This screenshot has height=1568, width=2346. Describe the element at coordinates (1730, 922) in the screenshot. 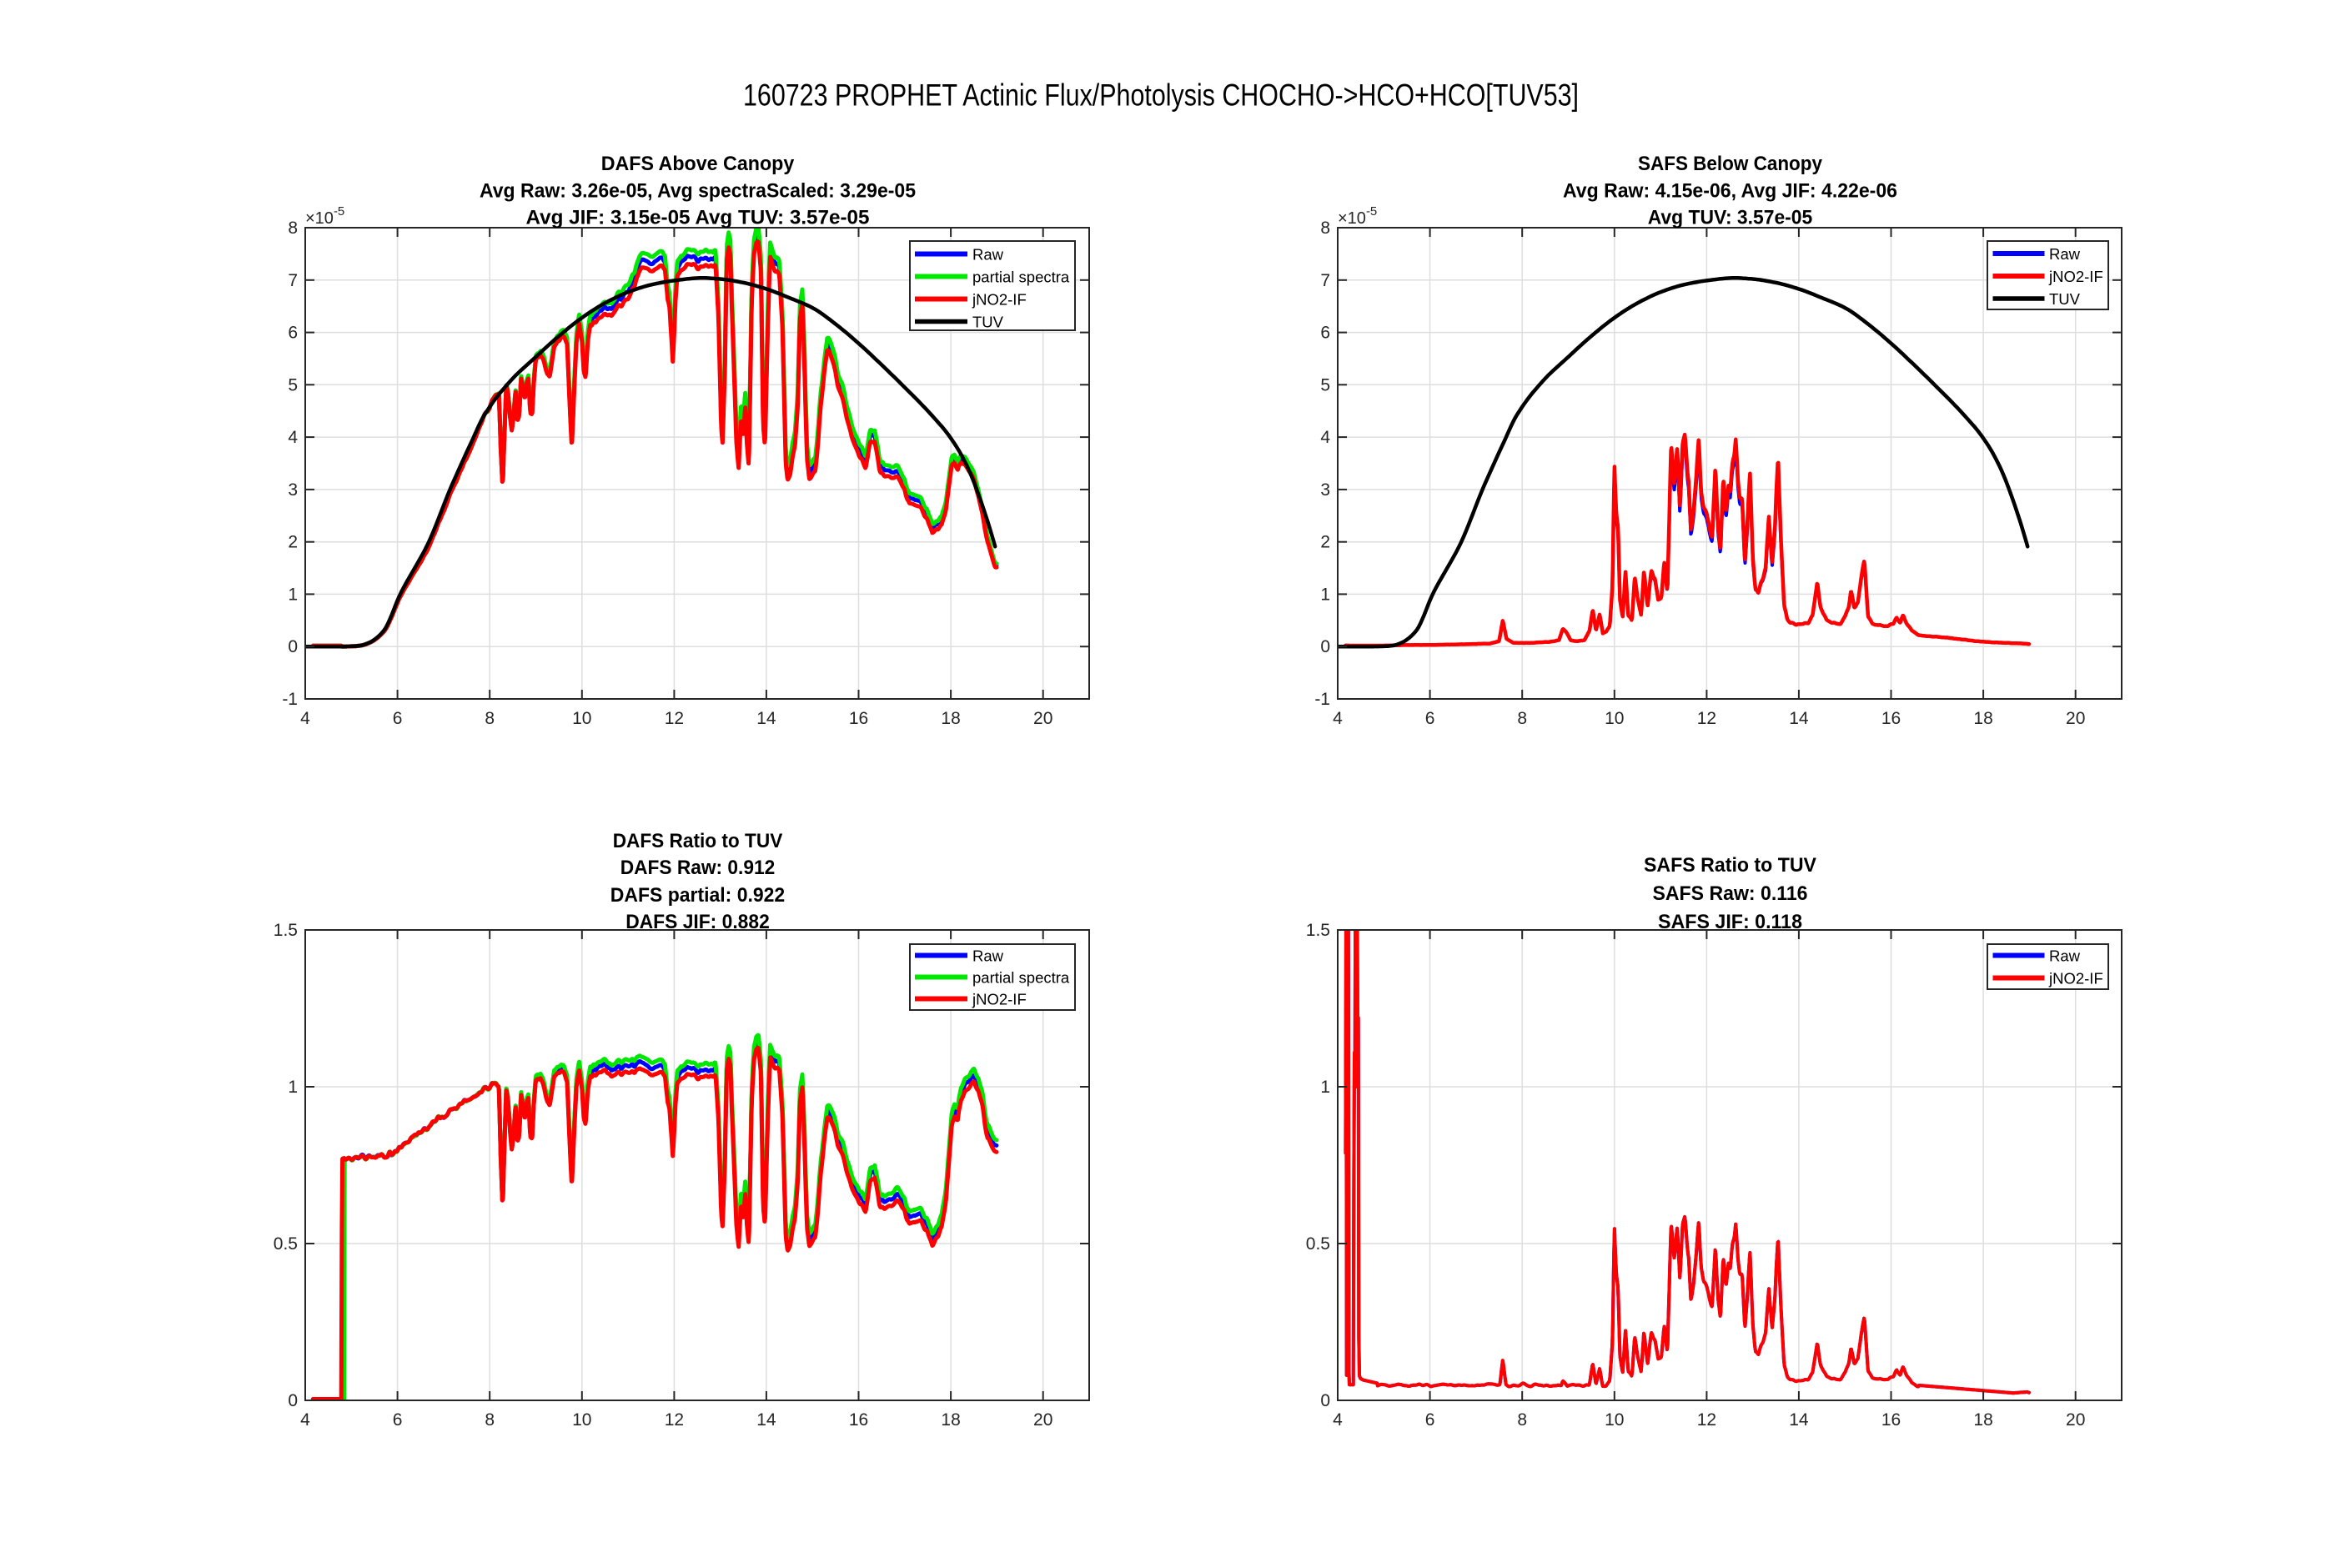

I see `svg-text: SAFS JIF: 0.118` at that location.